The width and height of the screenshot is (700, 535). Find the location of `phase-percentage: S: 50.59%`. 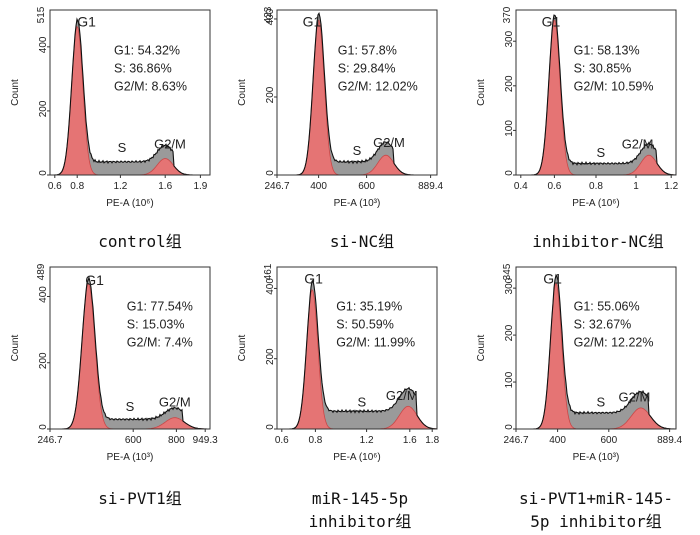

phase-percentage: S: 50.59% is located at coordinates (365, 325).